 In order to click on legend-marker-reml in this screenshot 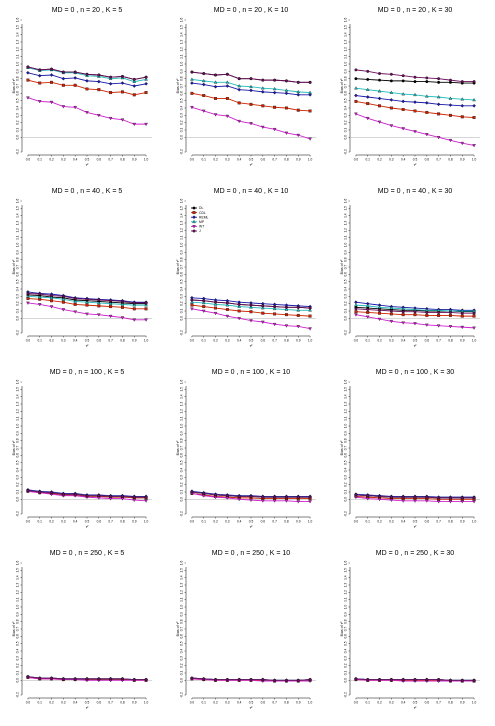, I will do `click(194, 217)`.